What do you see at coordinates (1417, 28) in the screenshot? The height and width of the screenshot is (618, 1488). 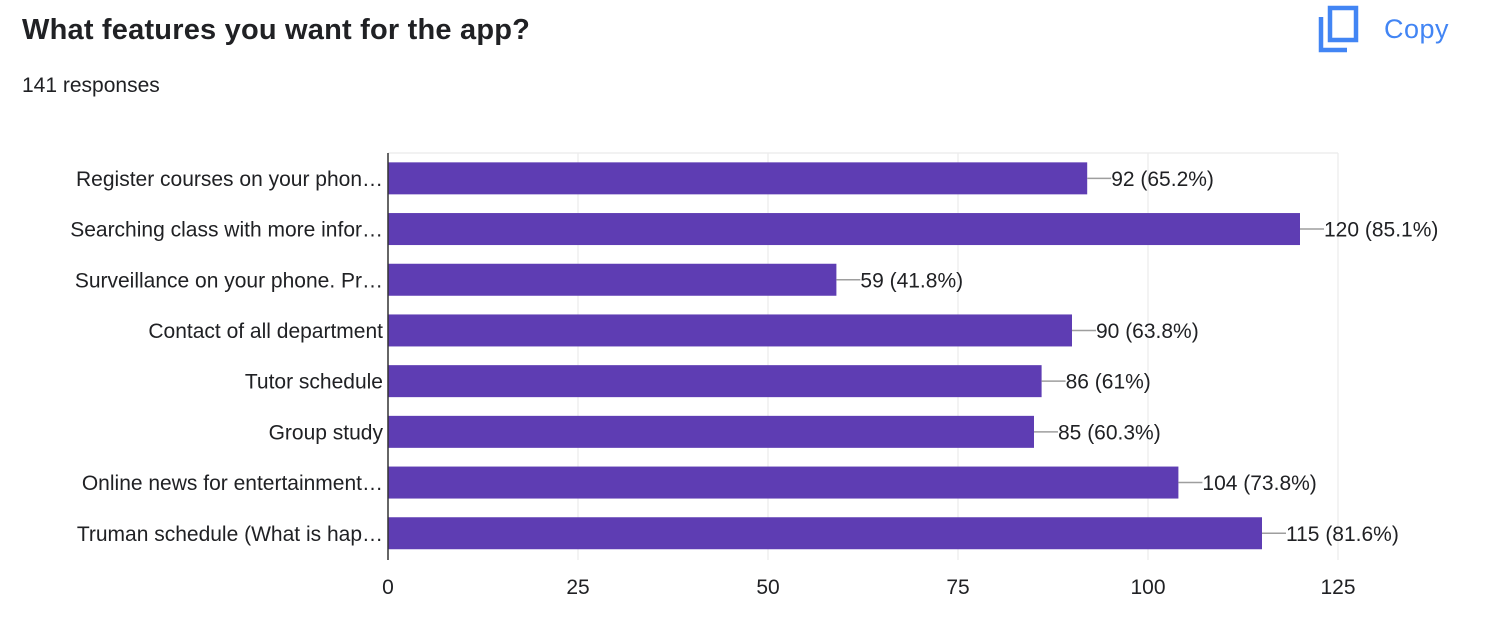 I see `copy-label: Copy` at bounding box center [1417, 28].